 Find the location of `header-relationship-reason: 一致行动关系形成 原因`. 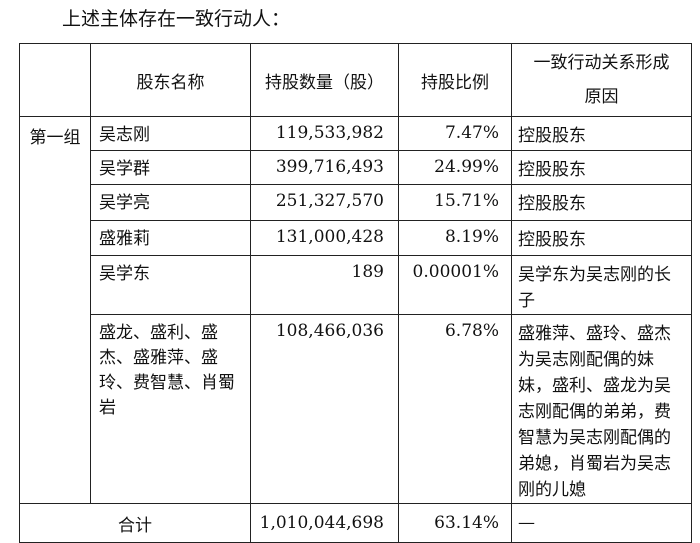

header-relationship-reason: 一致行动关系形成 原因 is located at coordinates (601, 80).